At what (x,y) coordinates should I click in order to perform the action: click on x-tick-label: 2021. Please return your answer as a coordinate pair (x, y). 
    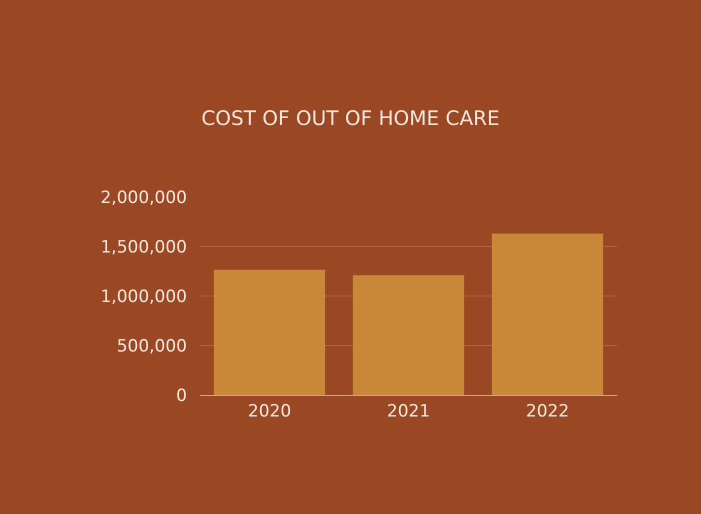
    Looking at the image, I should click on (408, 411).